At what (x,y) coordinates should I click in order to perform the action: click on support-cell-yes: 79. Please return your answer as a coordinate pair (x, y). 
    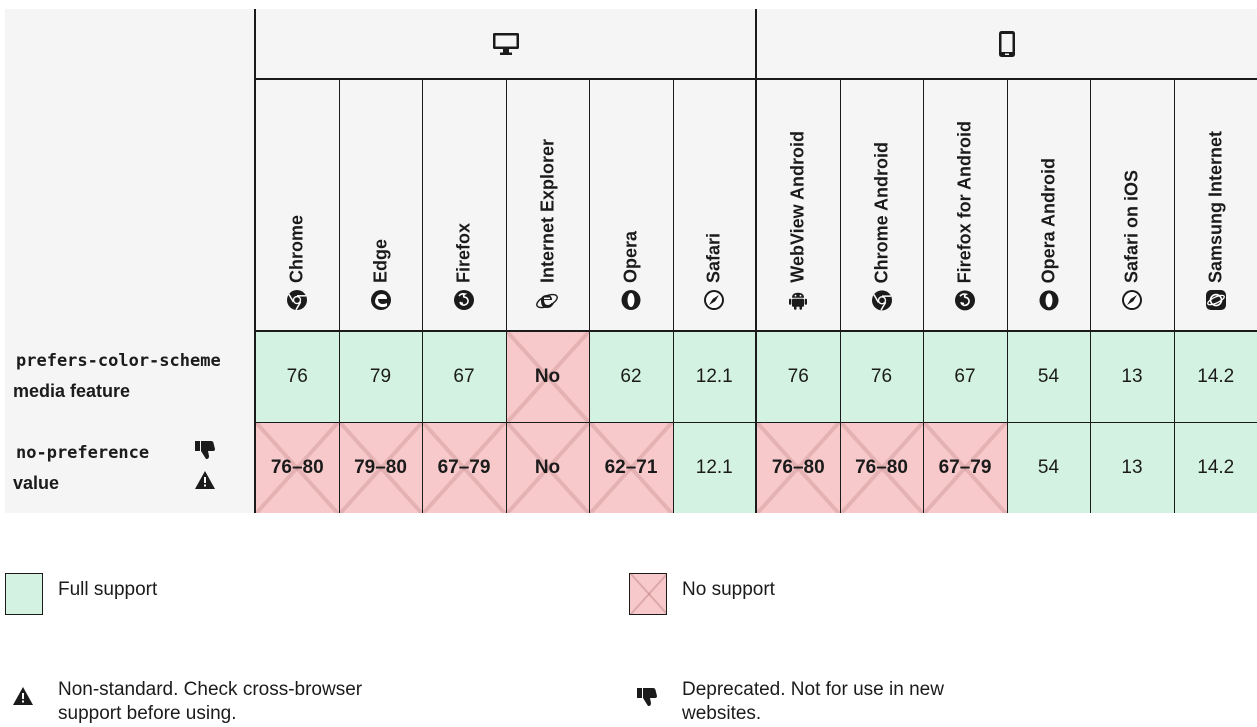
    Looking at the image, I should click on (381, 377).